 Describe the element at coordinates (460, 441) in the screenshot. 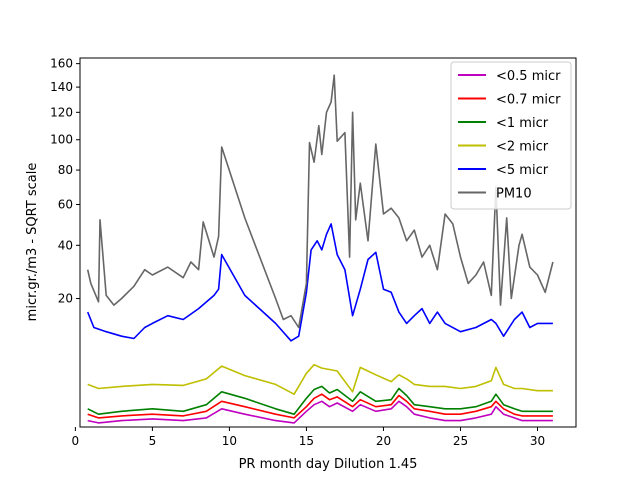

I see `x-tick-label: 25` at that location.